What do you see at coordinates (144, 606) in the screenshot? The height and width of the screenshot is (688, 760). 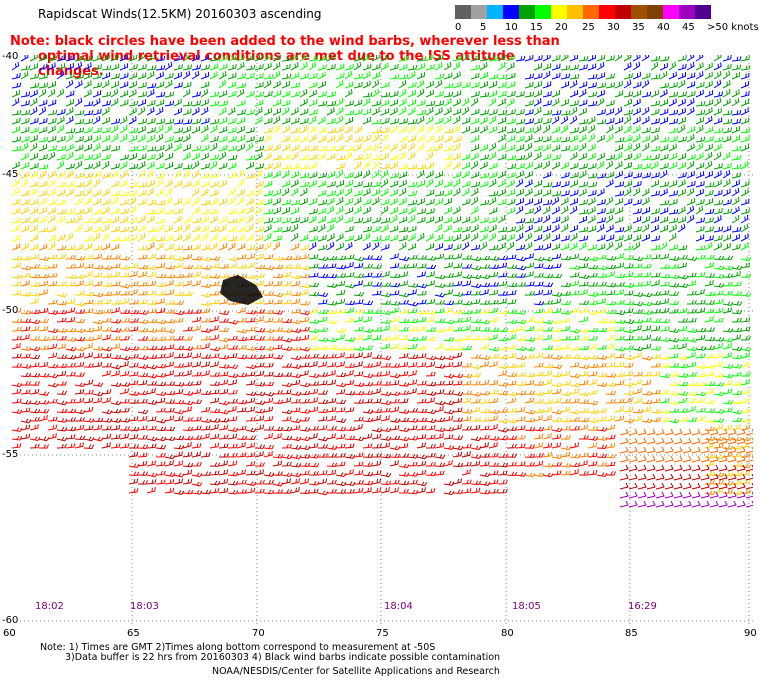 I see `time-label: 18:03` at bounding box center [144, 606].